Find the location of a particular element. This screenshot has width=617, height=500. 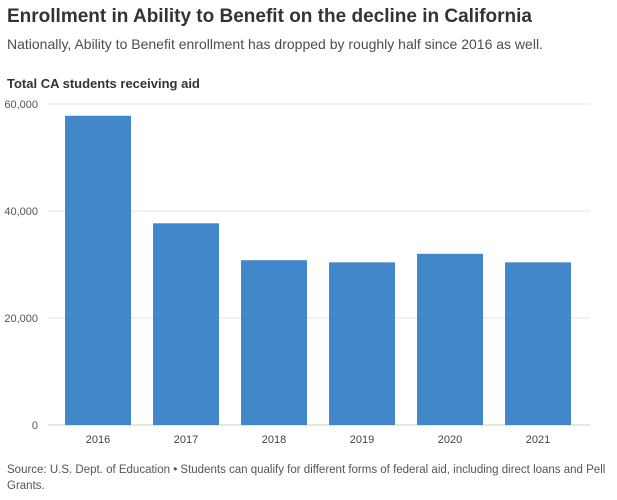

bar-2016 is located at coordinates (98, 270).